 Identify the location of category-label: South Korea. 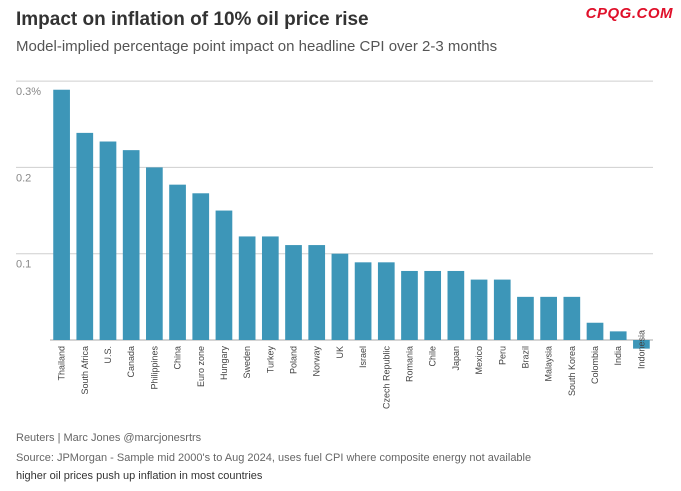
(572, 371).